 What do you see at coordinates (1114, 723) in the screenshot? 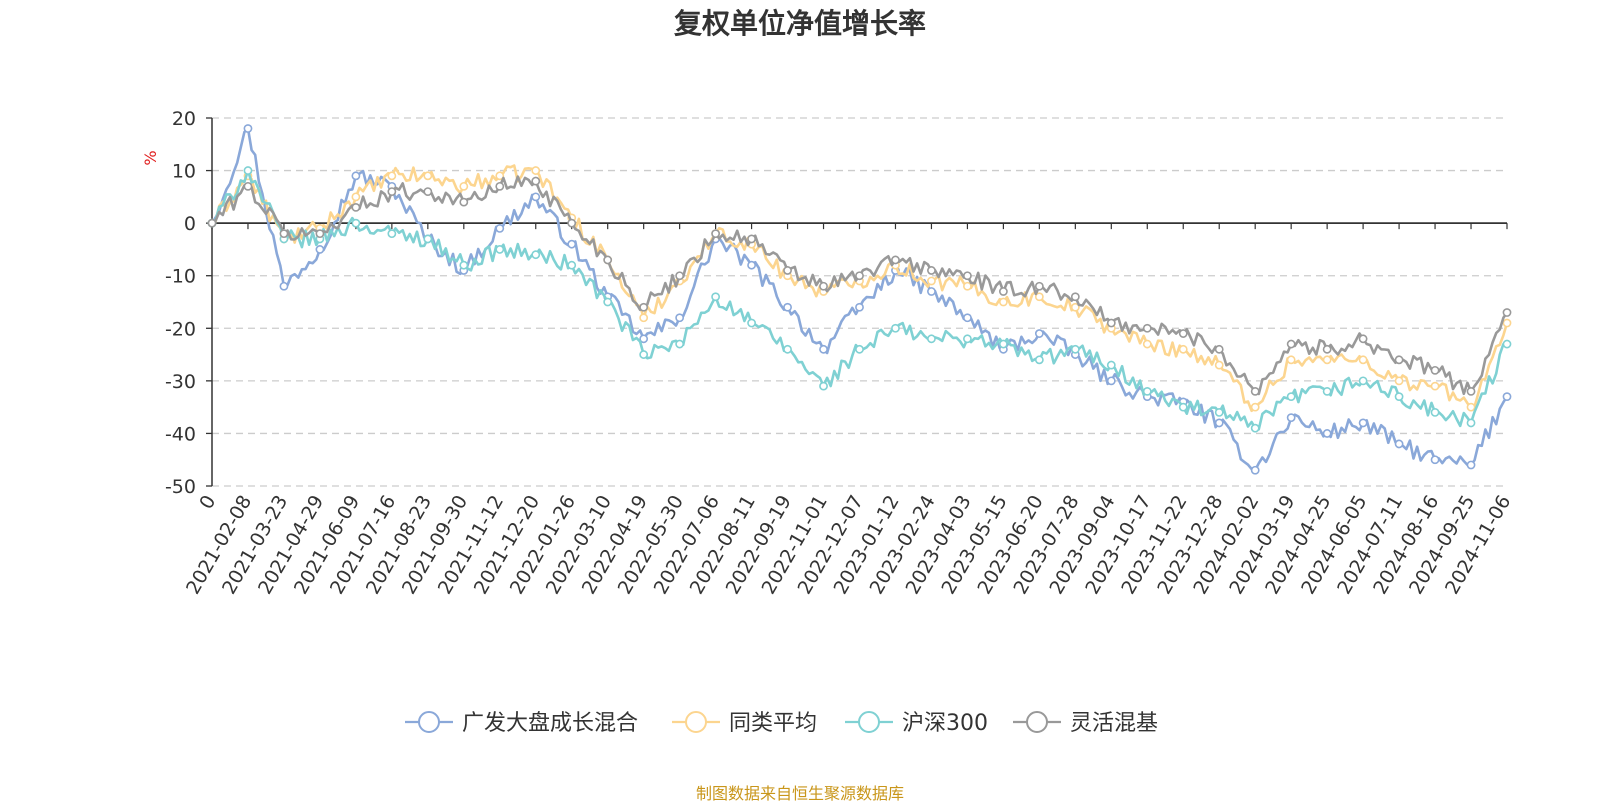
I see `legend-label: 灵活混基` at bounding box center [1114, 723].